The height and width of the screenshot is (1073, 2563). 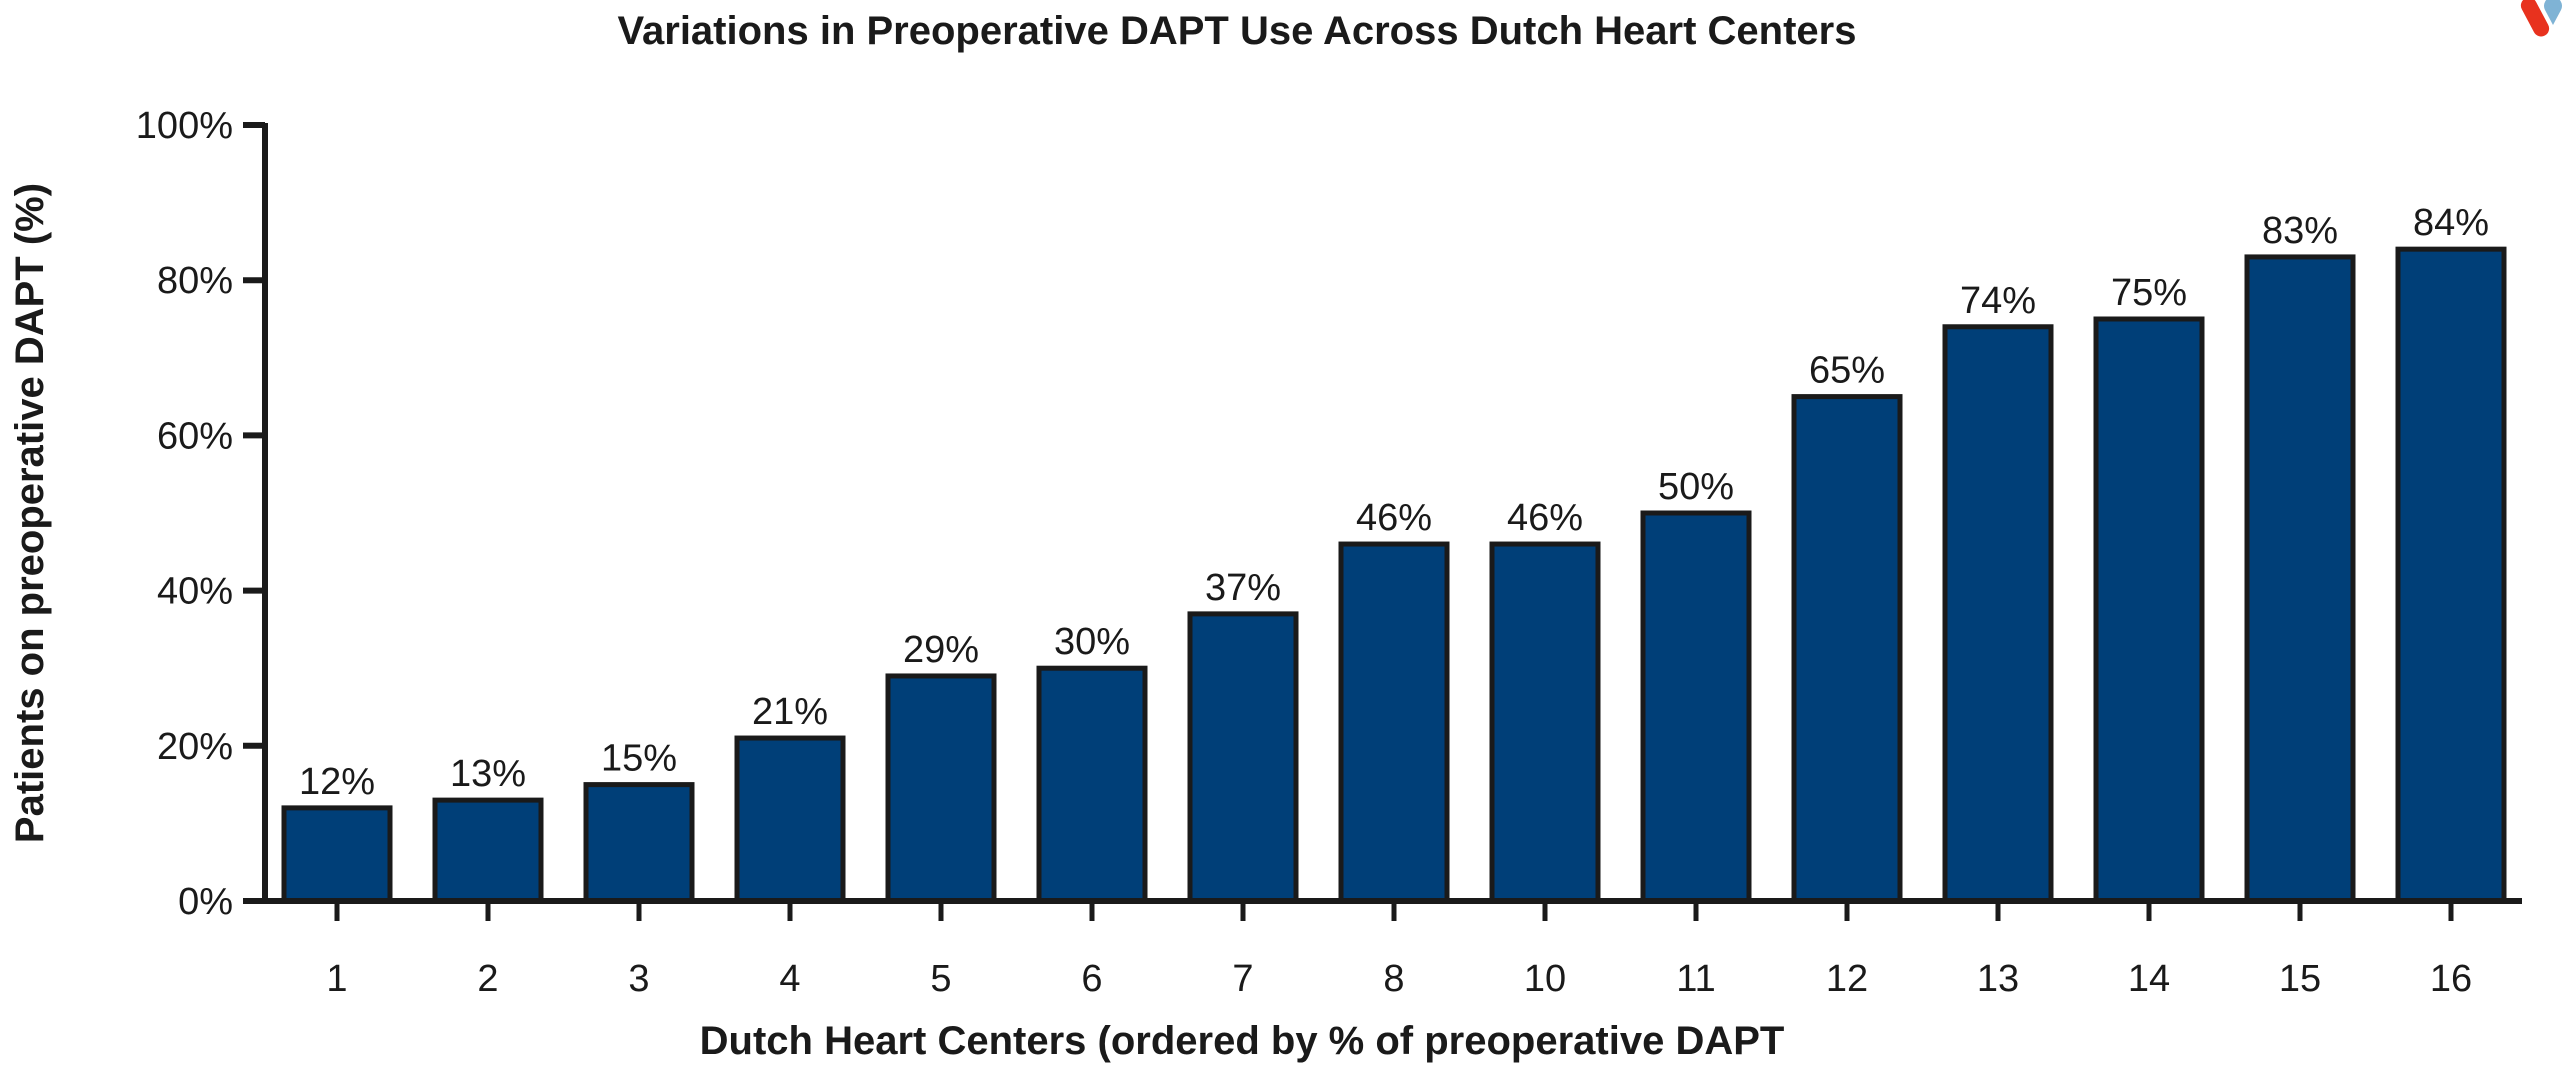 What do you see at coordinates (638, 979) in the screenshot?
I see `x-tick-label: 3` at bounding box center [638, 979].